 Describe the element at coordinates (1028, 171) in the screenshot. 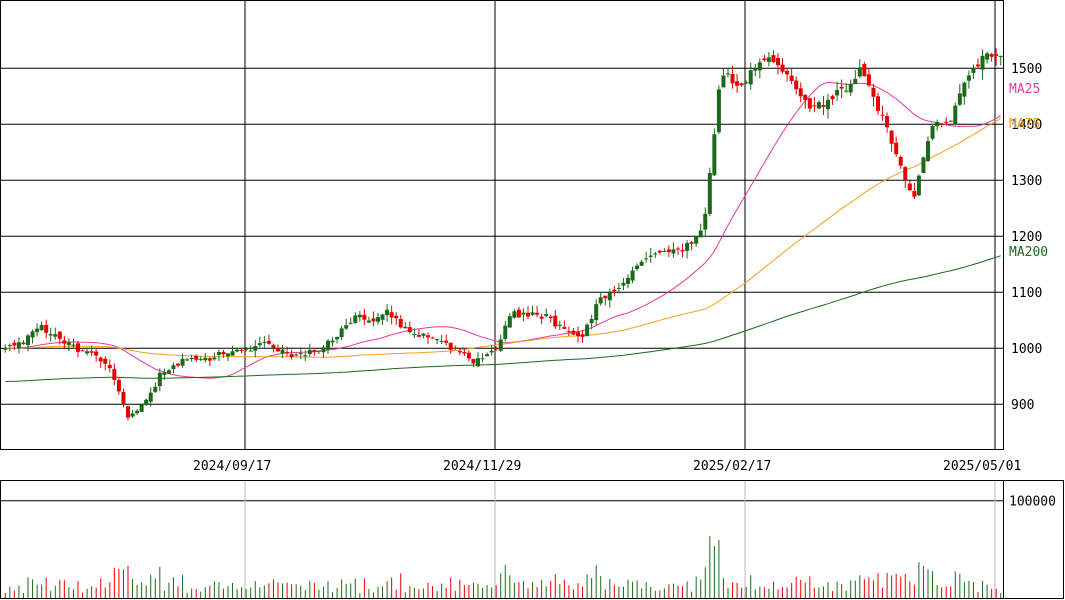

I see `moving-average-labels: MA25 MA75 MA200` at that location.